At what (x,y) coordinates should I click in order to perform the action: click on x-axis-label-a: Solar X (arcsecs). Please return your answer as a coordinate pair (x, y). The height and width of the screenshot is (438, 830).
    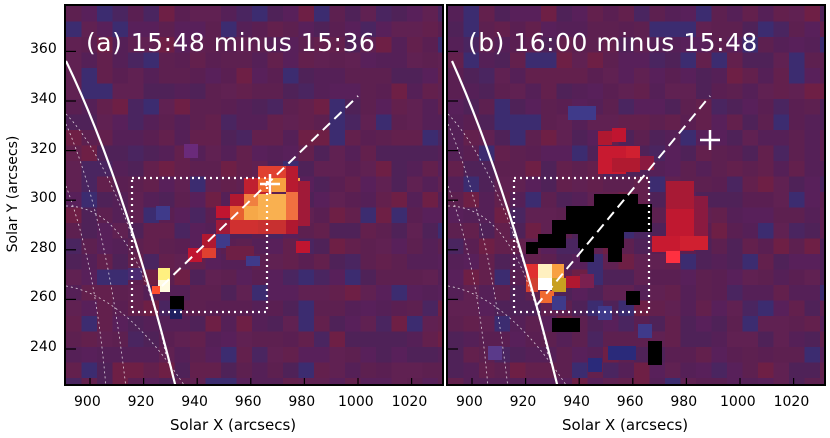
    Looking at the image, I should click on (233, 425).